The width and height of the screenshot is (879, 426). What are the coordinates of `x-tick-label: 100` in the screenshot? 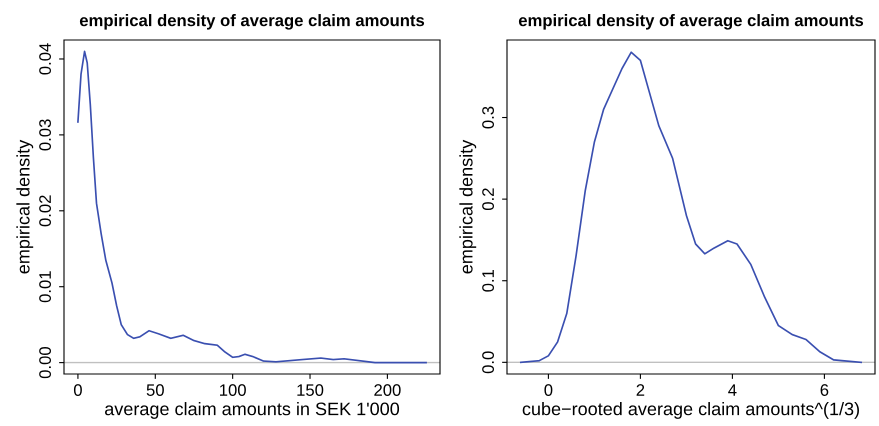 It's located at (233, 390).